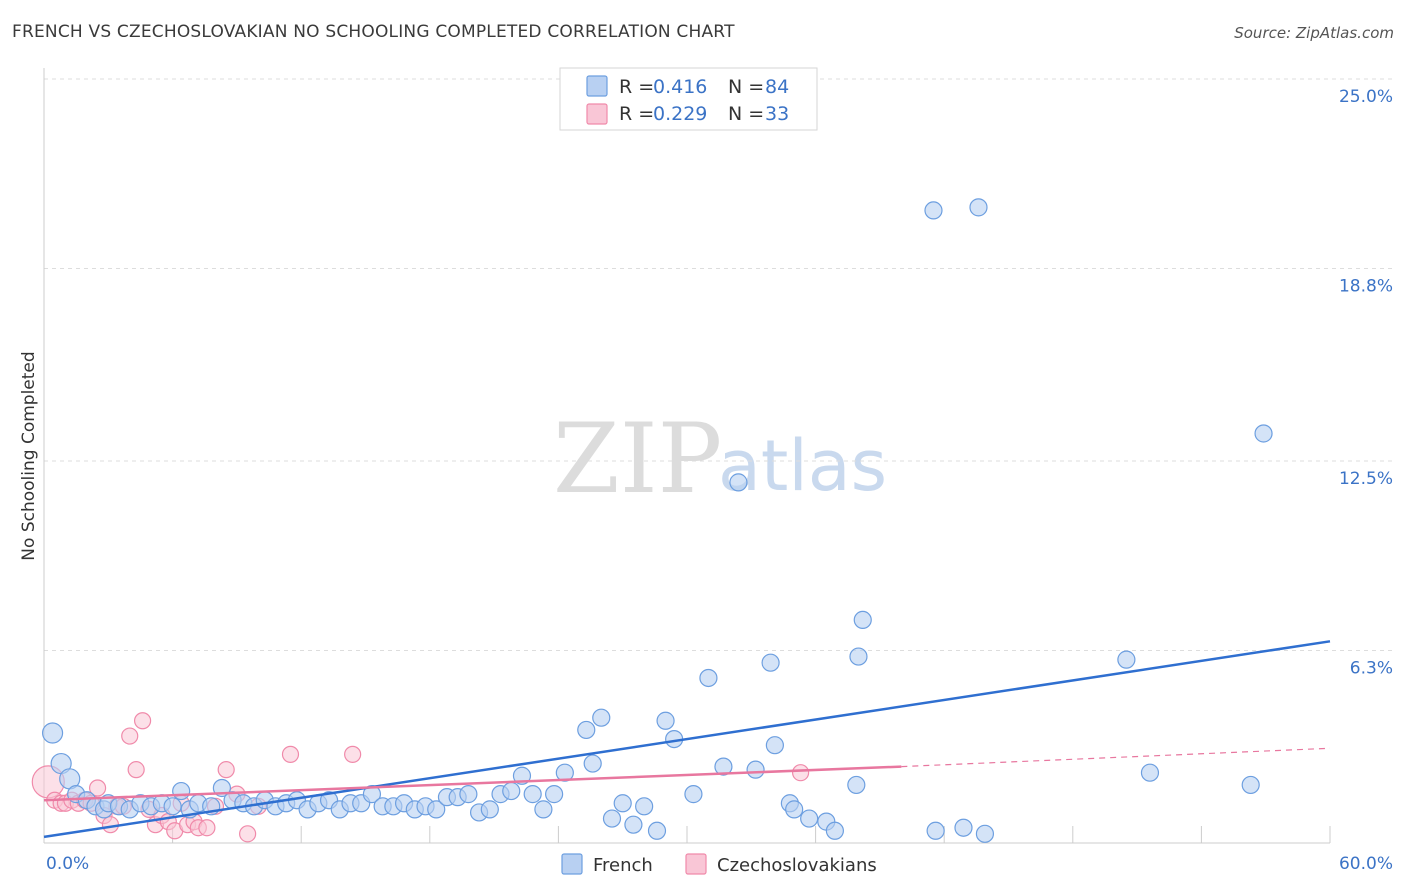 The width and height of the screenshot is (1406, 892). I want to click on y-tick-label-1: 12.5%, so click(1366, 479).